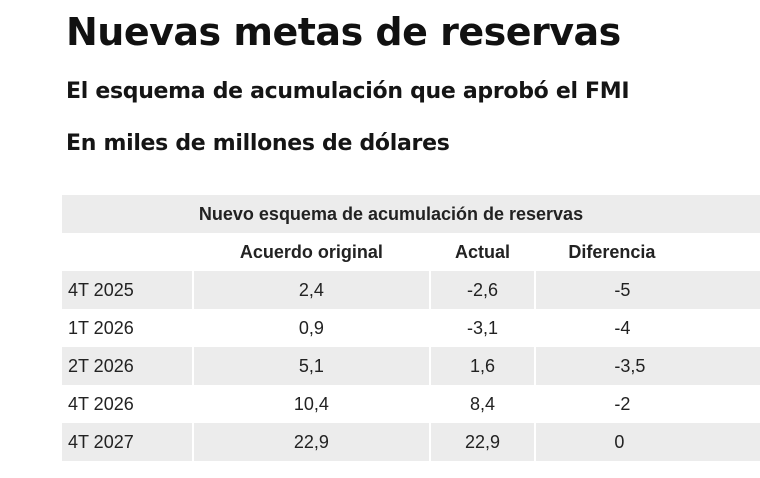  I want to click on difference-cell: -2, so click(647, 404).